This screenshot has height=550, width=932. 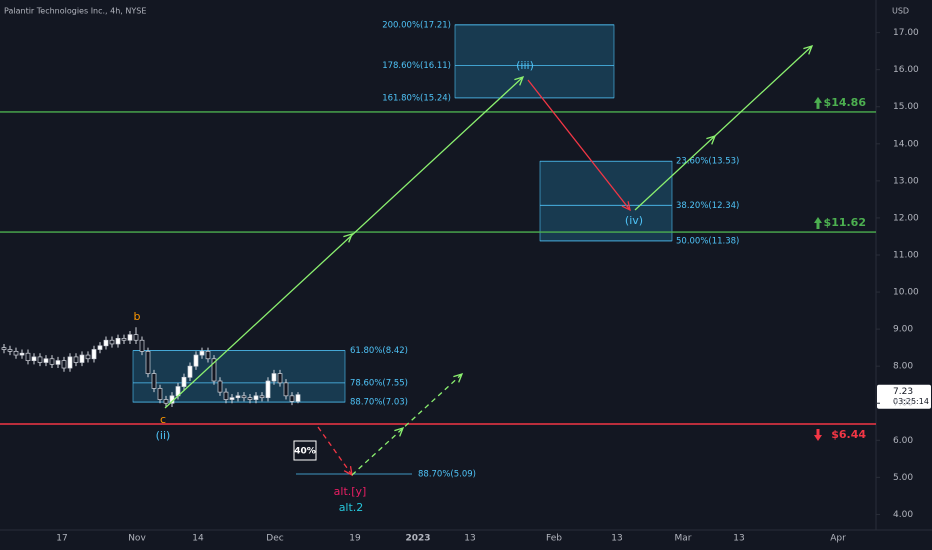 I want to click on probability-label: 40%, so click(x=305, y=452).